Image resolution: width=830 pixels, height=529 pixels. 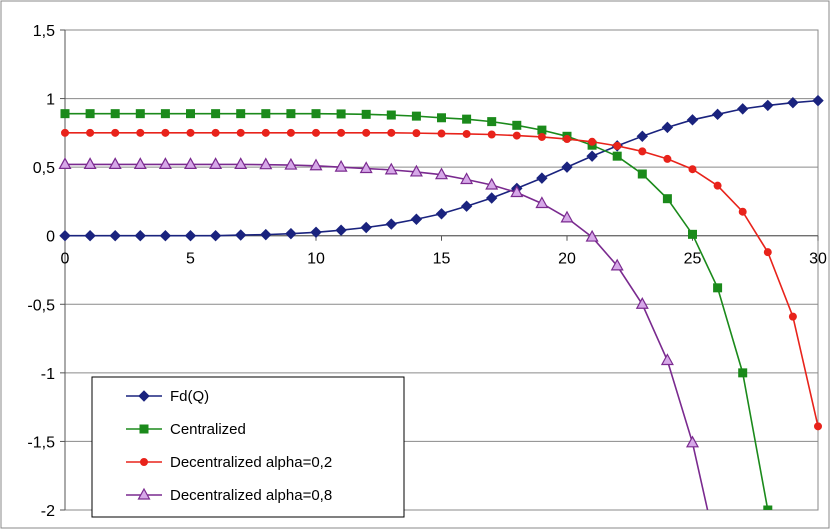 What do you see at coordinates (442, 259) in the screenshot?
I see `x-tick-label: 15` at bounding box center [442, 259].